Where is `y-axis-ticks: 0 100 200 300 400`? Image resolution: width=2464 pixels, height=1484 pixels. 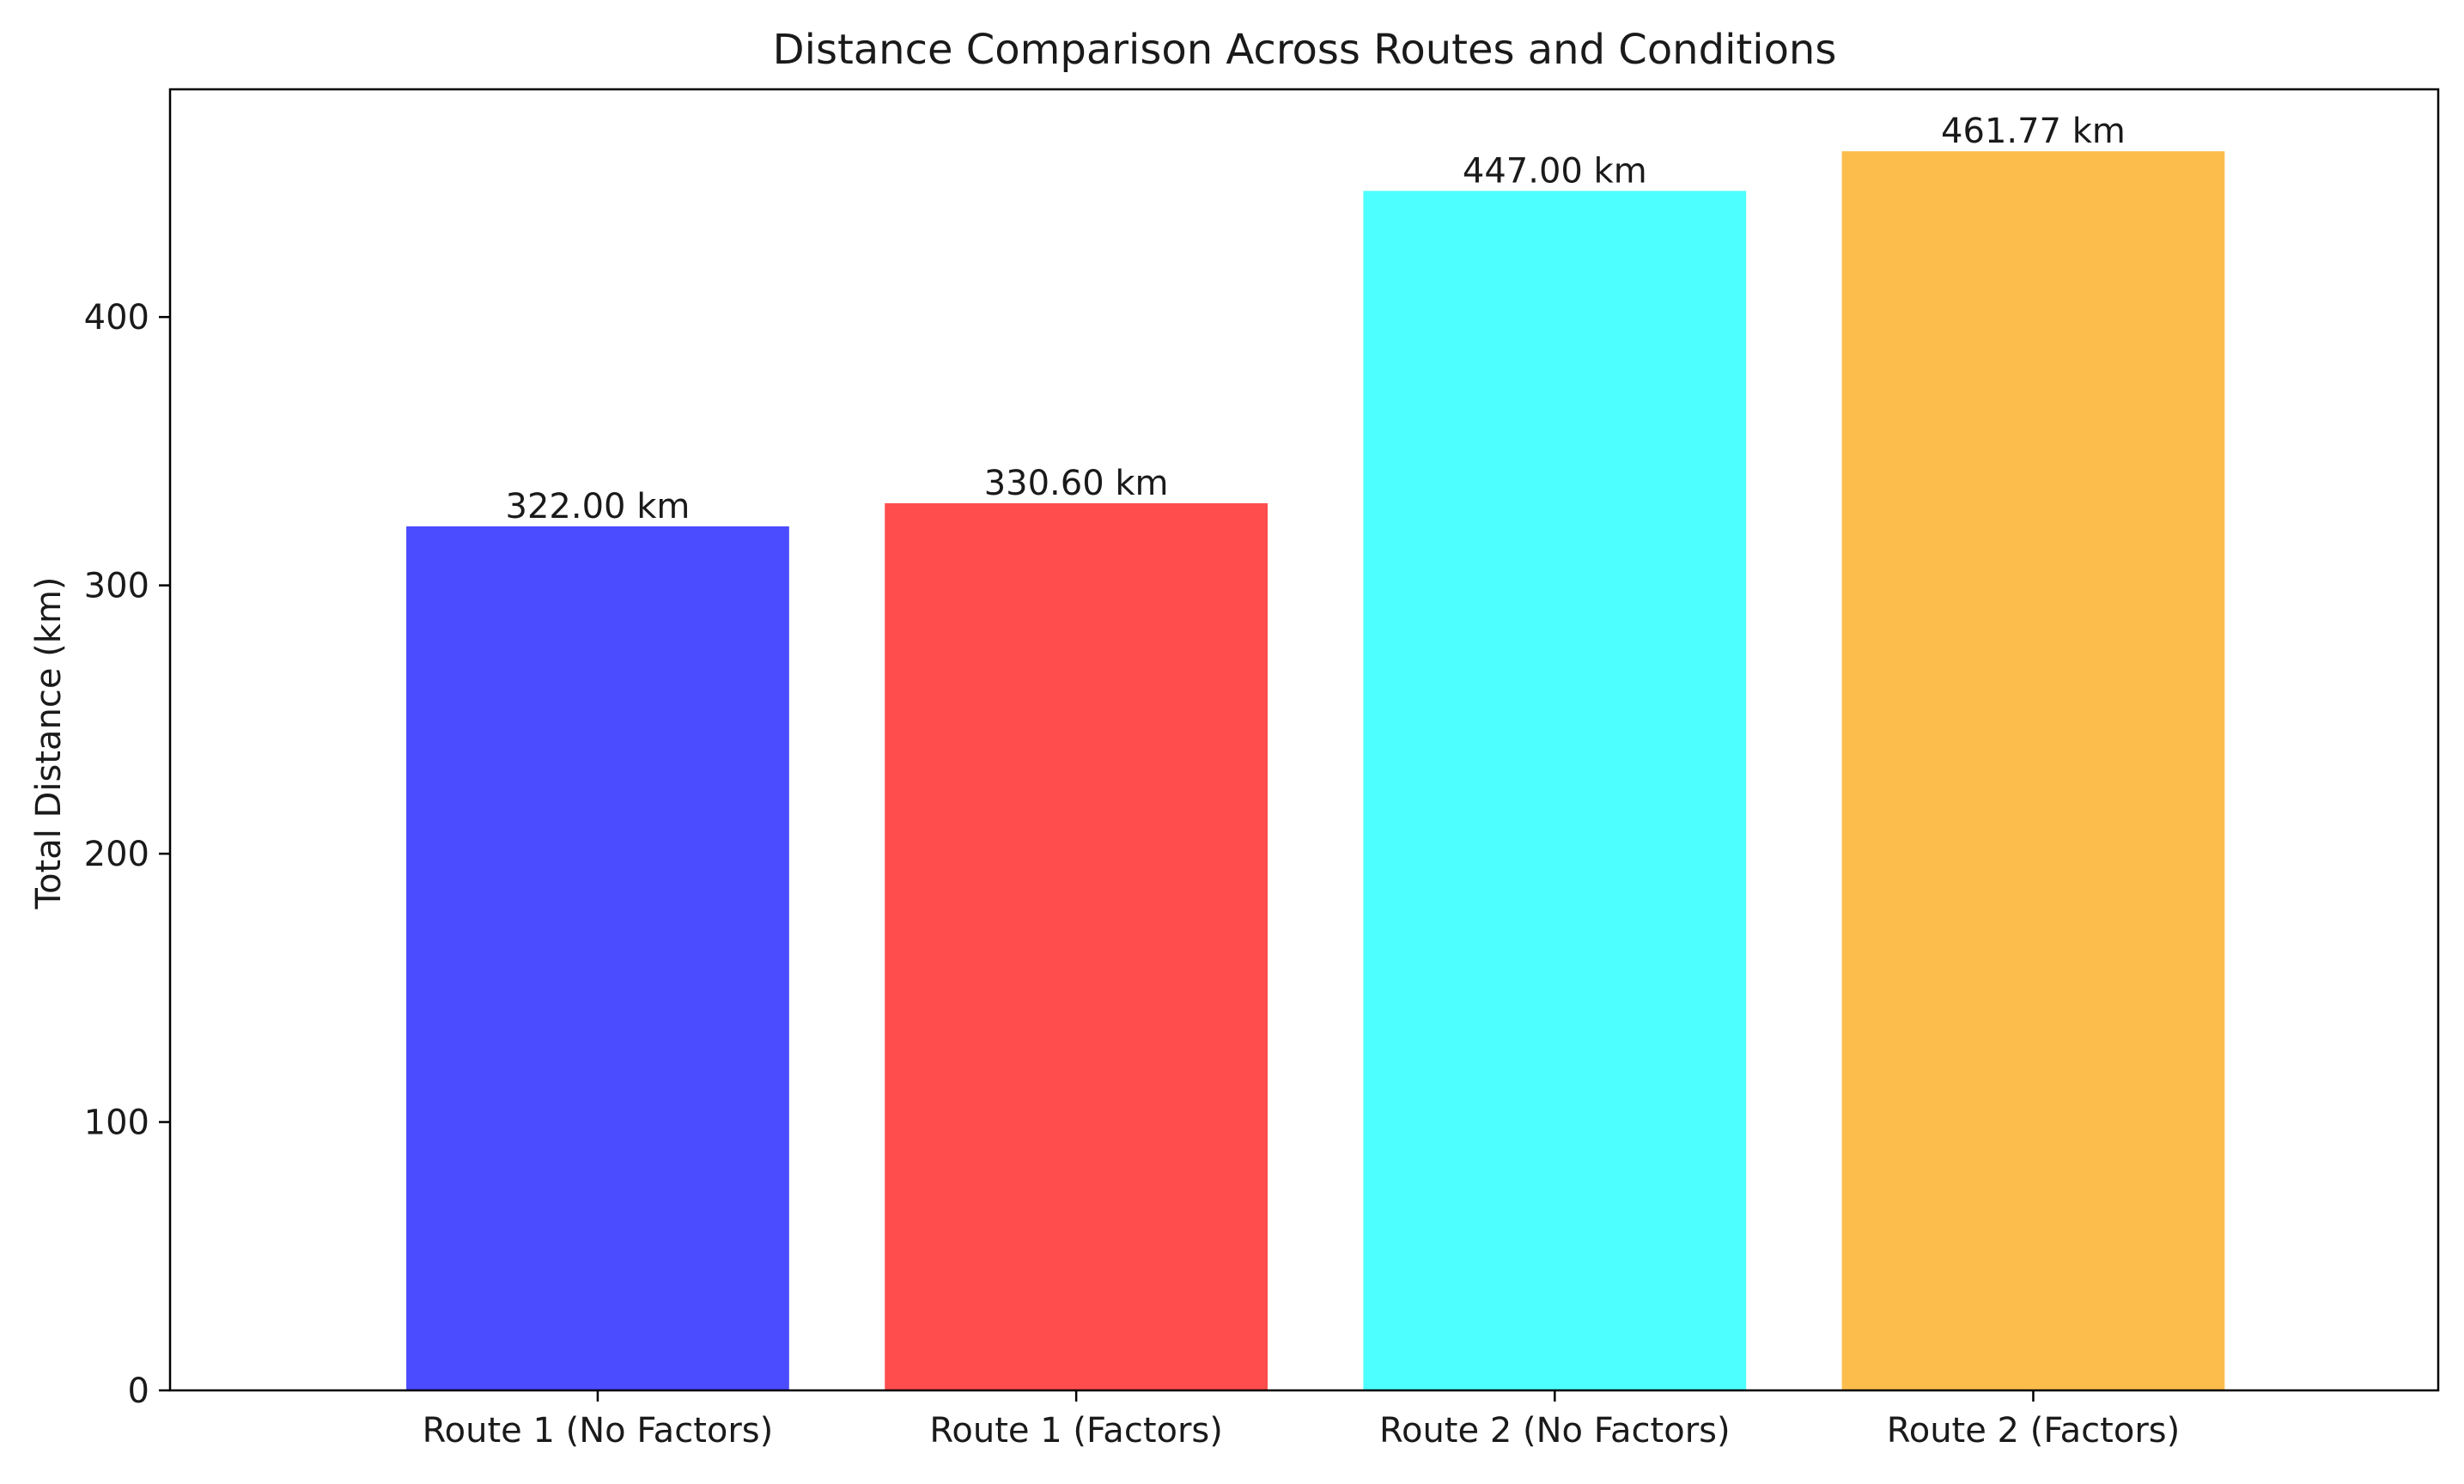 y-axis-ticks: 0 100 200 300 400 is located at coordinates (127, 854).